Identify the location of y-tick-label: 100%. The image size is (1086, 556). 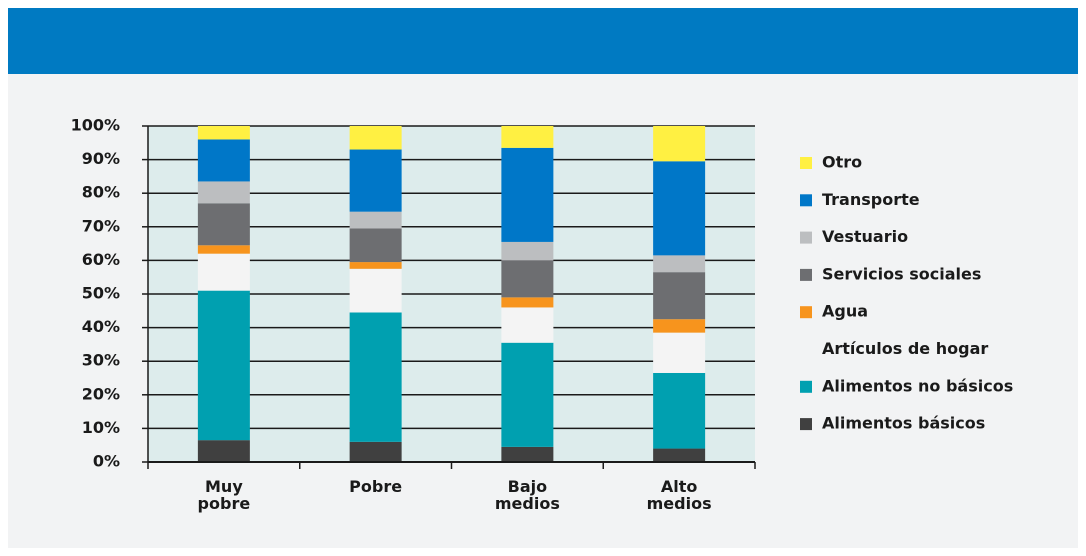
(95, 125).